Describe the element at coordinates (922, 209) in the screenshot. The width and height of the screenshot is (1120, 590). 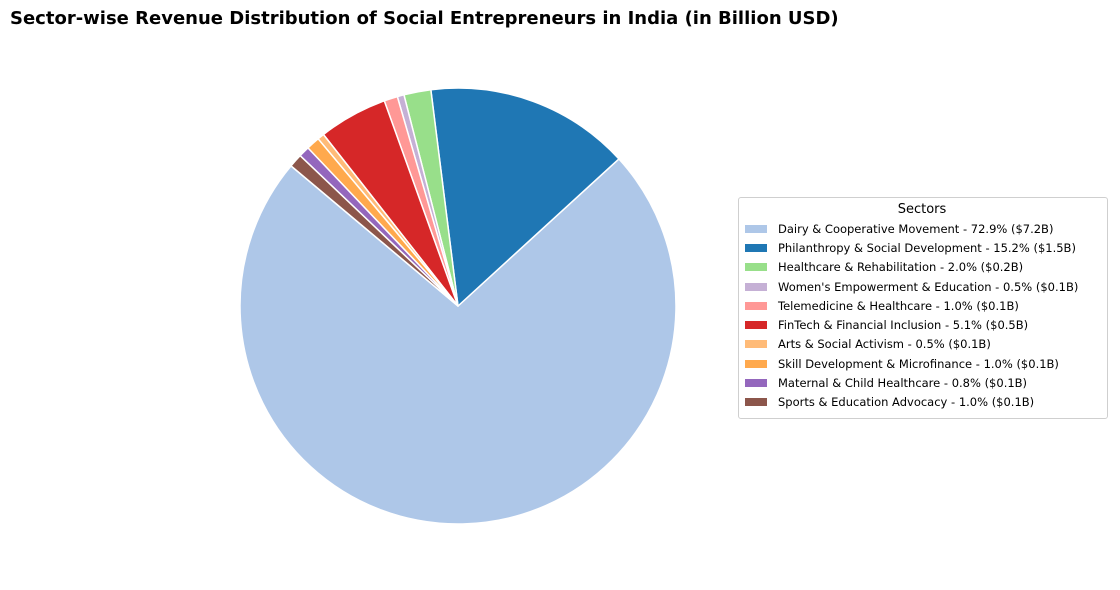
I see `legend-title: Sectors` at that location.